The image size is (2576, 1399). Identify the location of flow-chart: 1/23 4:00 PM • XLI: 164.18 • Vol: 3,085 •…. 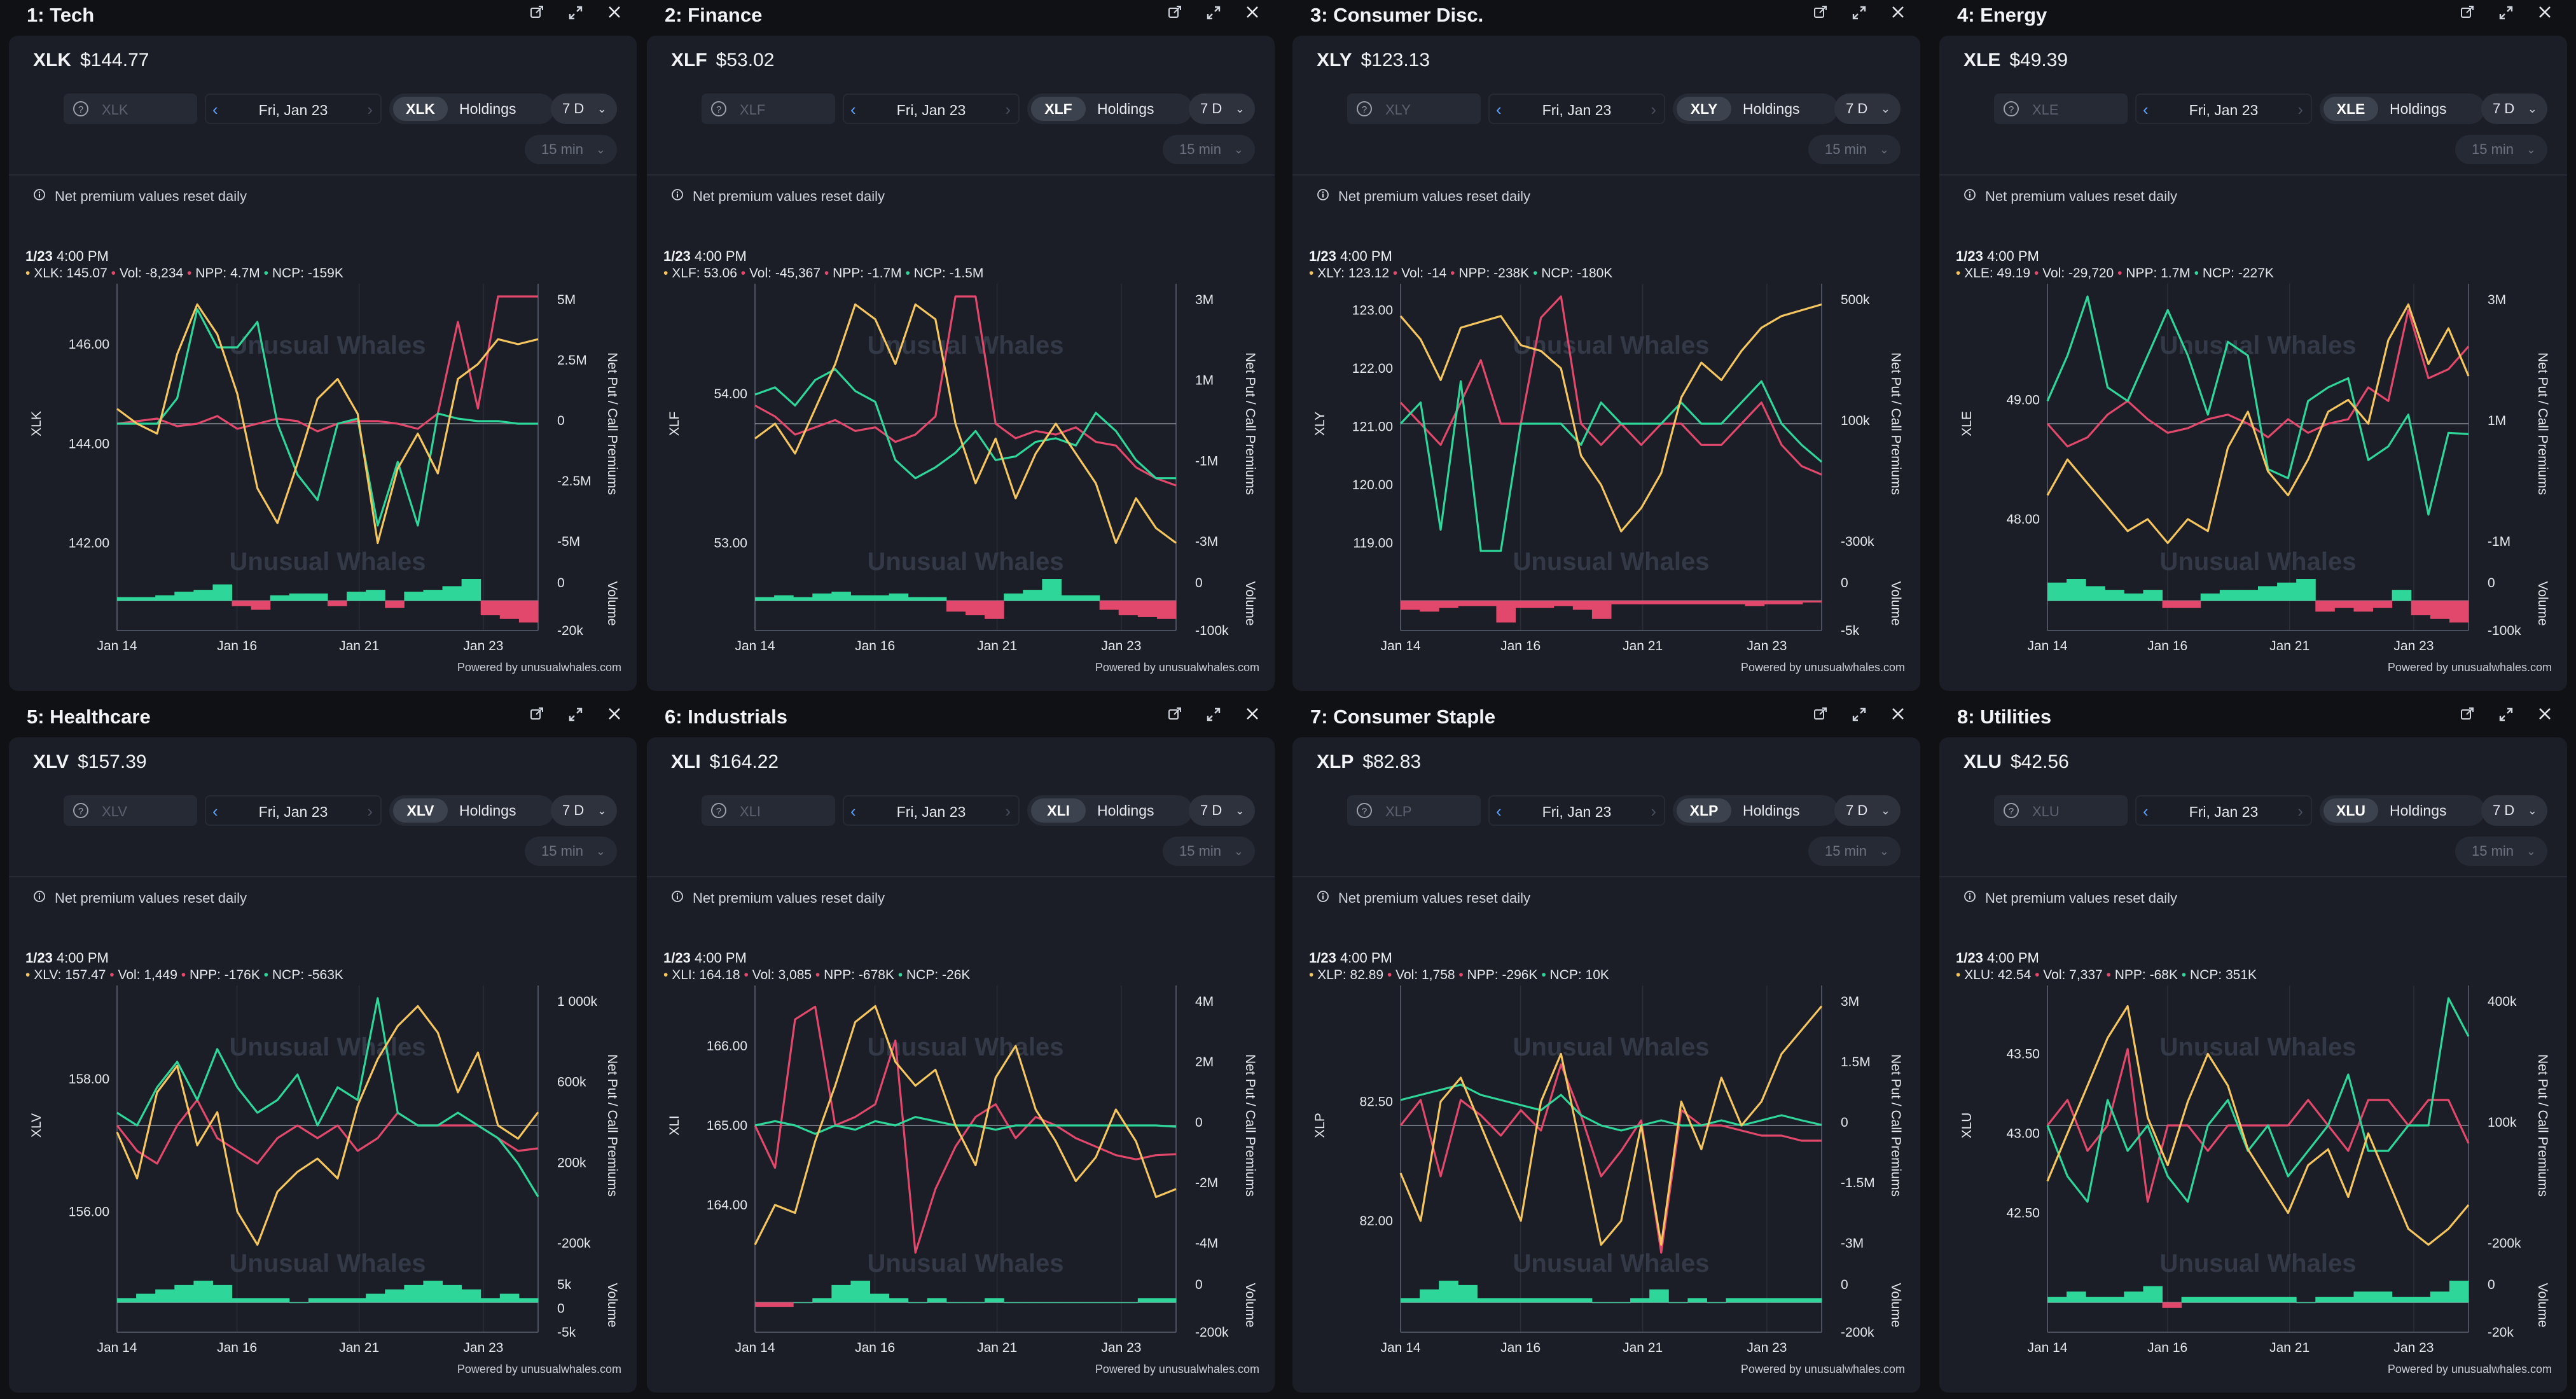
(961, 1065).